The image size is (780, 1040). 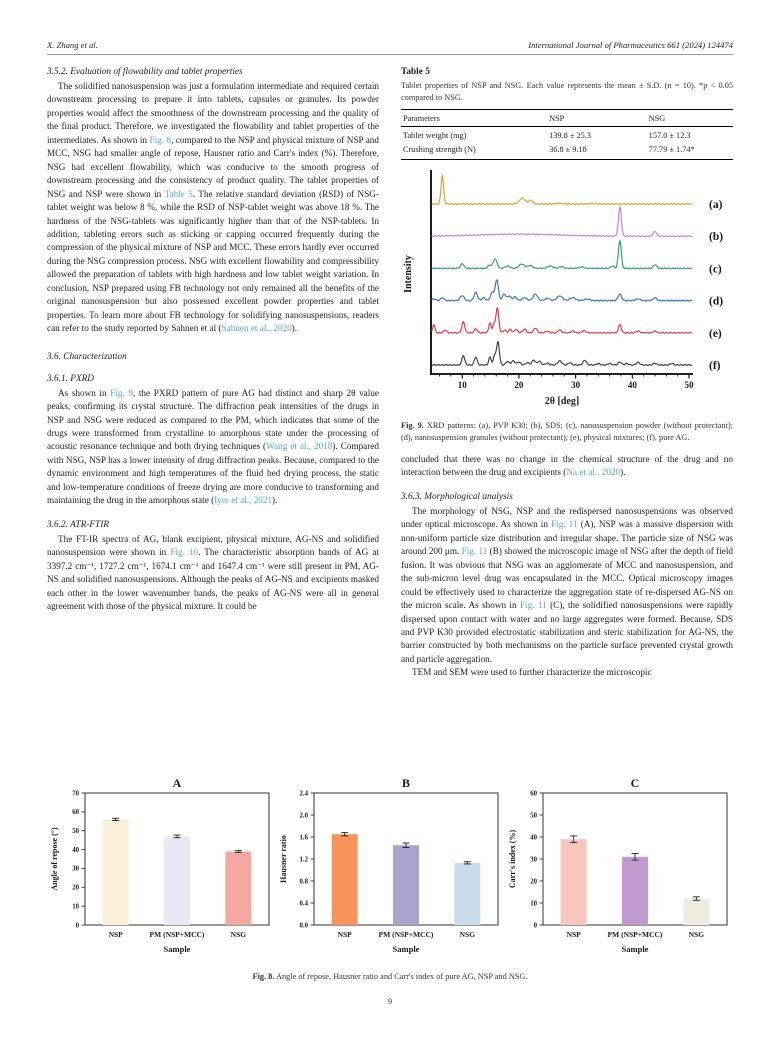 I want to click on chart-title: B, so click(x=406, y=783).